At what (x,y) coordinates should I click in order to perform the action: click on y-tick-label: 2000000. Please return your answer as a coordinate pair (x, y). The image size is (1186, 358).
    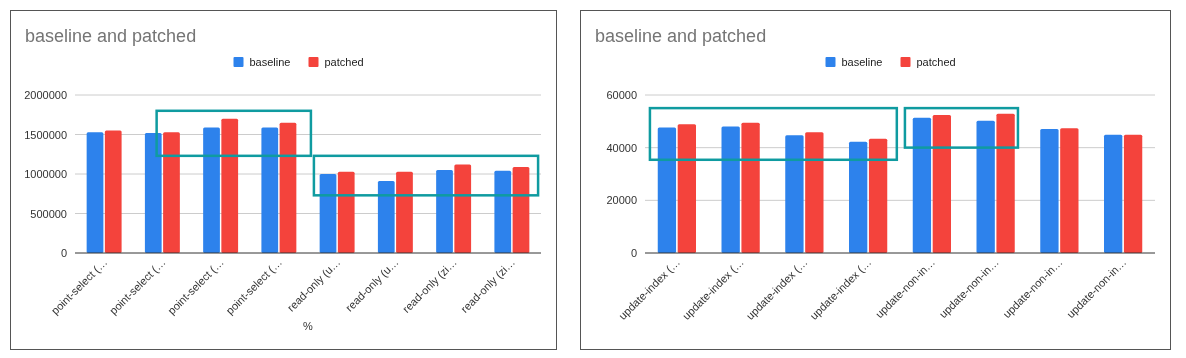
    Looking at the image, I should click on (45, 95).